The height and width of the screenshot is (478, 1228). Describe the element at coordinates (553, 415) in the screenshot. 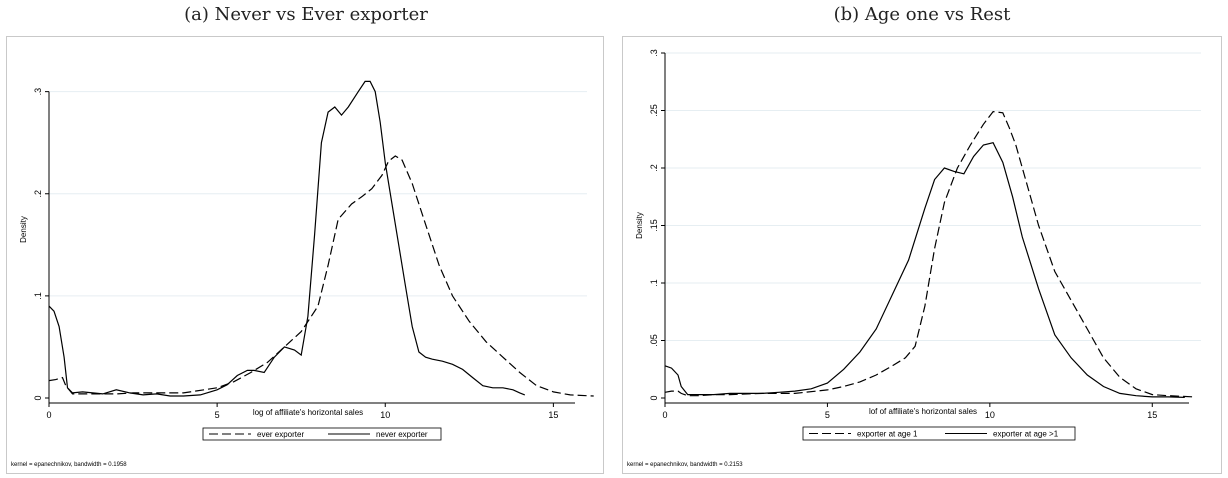

I see `chart-a-x-tick-label: 15` at that location.